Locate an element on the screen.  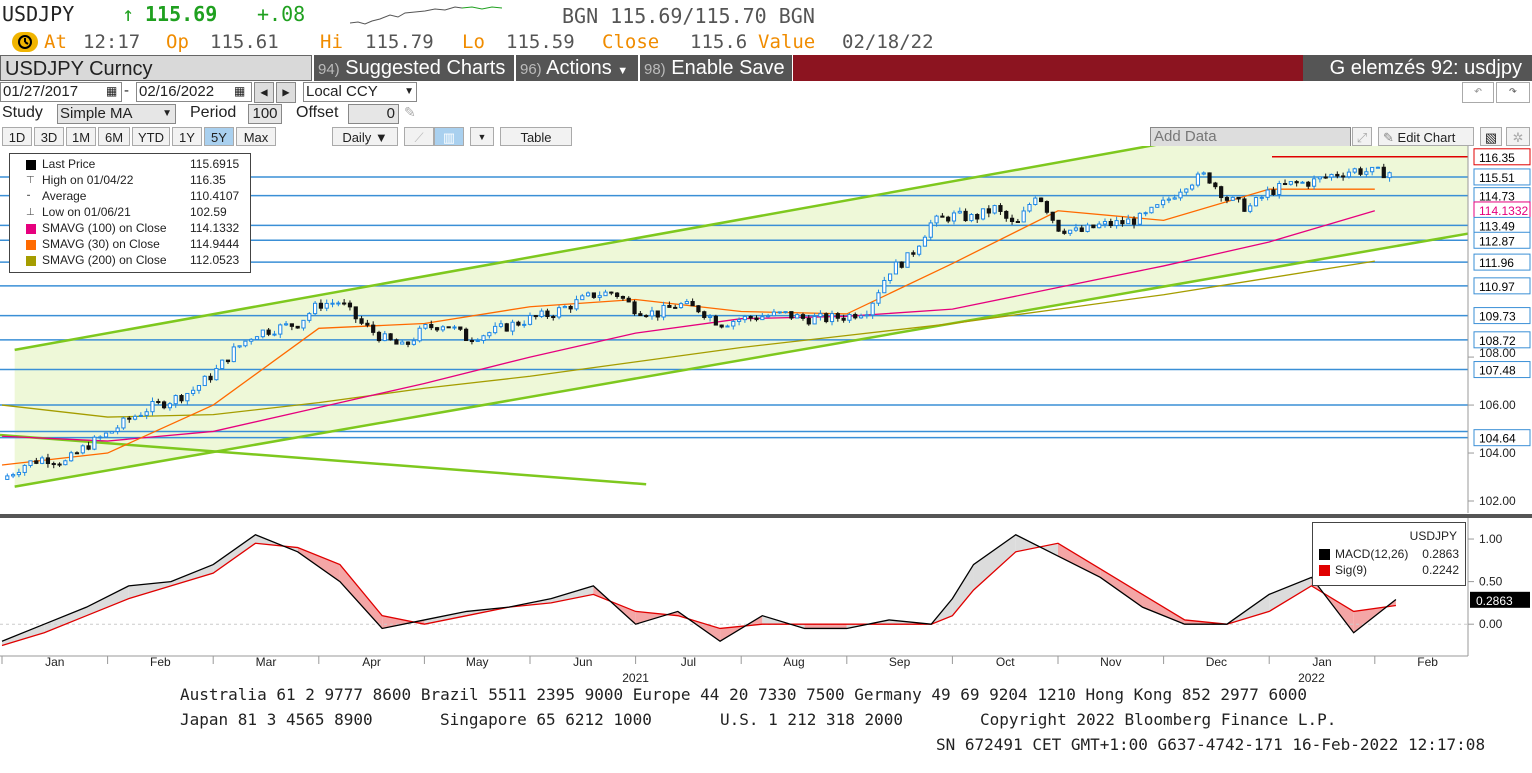
range-button-6m: 6M is located at coordinates (114, 136).